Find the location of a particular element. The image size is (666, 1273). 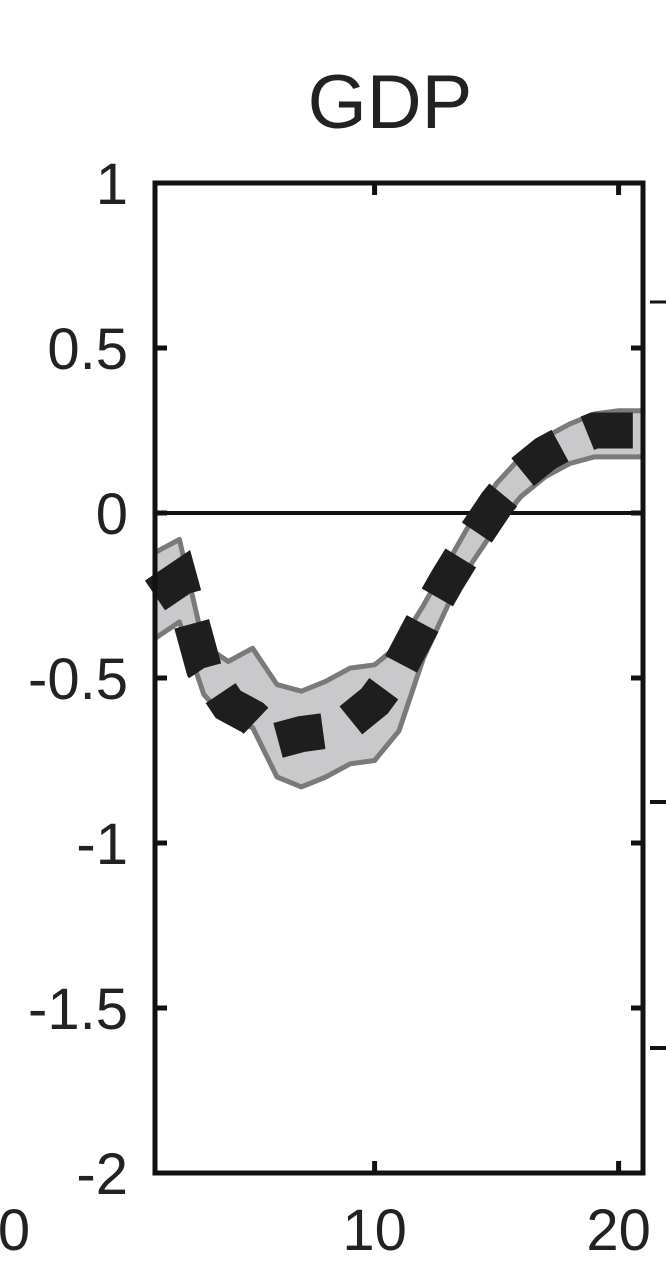

x-tick-label-partial: 0 is located at coordinates (15, 1230).